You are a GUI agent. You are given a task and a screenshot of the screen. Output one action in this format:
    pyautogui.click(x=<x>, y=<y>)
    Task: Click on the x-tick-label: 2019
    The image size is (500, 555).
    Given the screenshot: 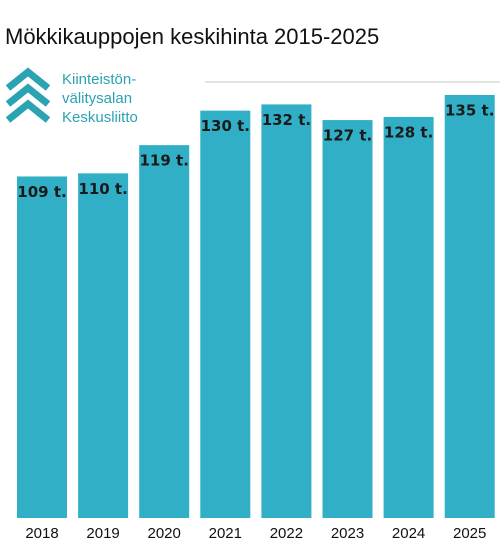 What is the action you would take?
    pyautogui.click(x=102, y=533)
    